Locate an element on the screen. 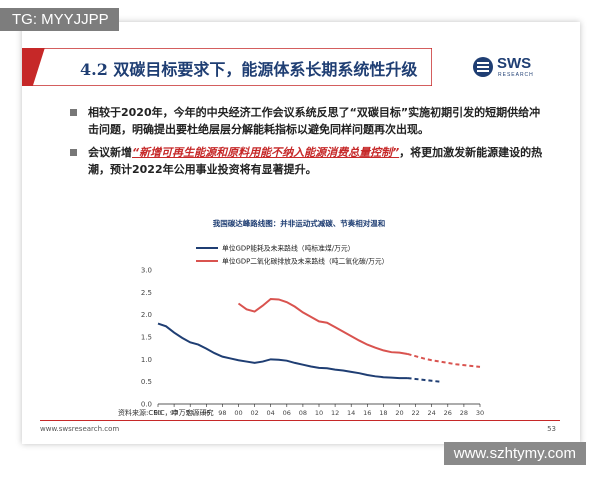 The width and height of the screenshot is (600, 480). x-tick-label: 00 is located at coordinates (238, 413).